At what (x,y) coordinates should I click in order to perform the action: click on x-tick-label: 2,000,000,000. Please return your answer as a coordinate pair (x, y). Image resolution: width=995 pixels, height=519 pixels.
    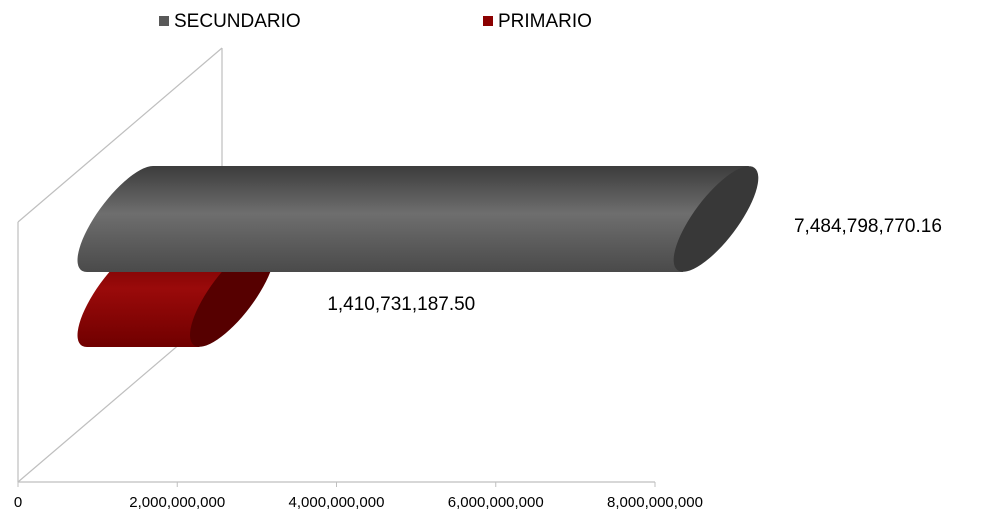
    Looking at the image, I should click on (177, 502).